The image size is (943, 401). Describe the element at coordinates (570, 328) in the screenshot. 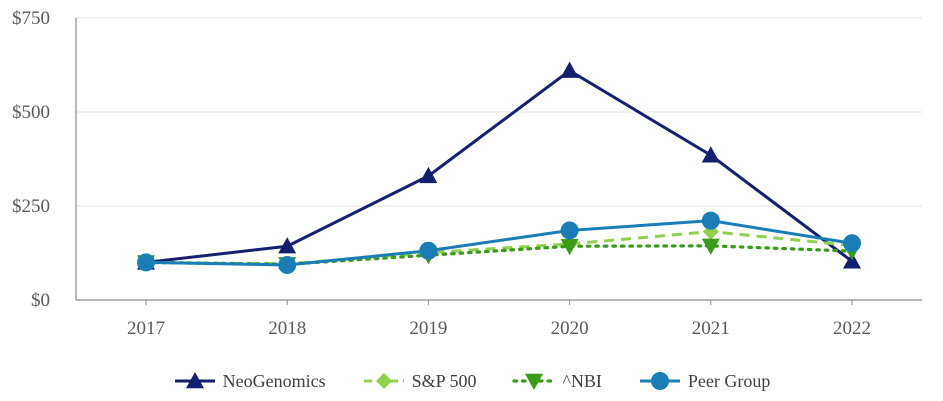

I see `x-tick-label: 2020` at that location.